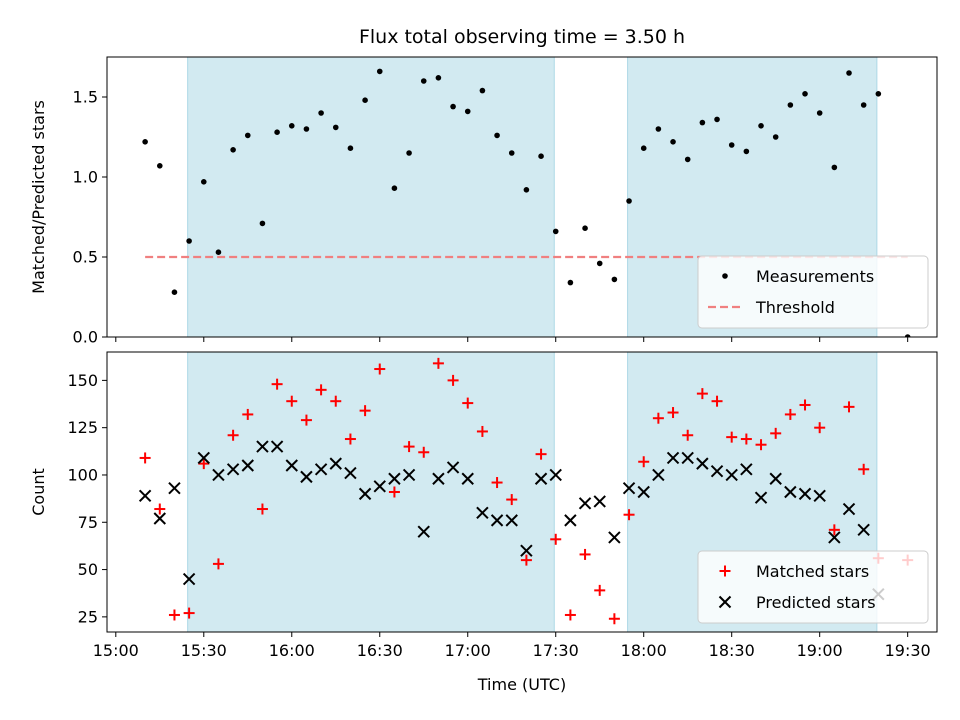 The image size is (960, 720). I want to click on y-tick-label: 50, so click(88, 569).